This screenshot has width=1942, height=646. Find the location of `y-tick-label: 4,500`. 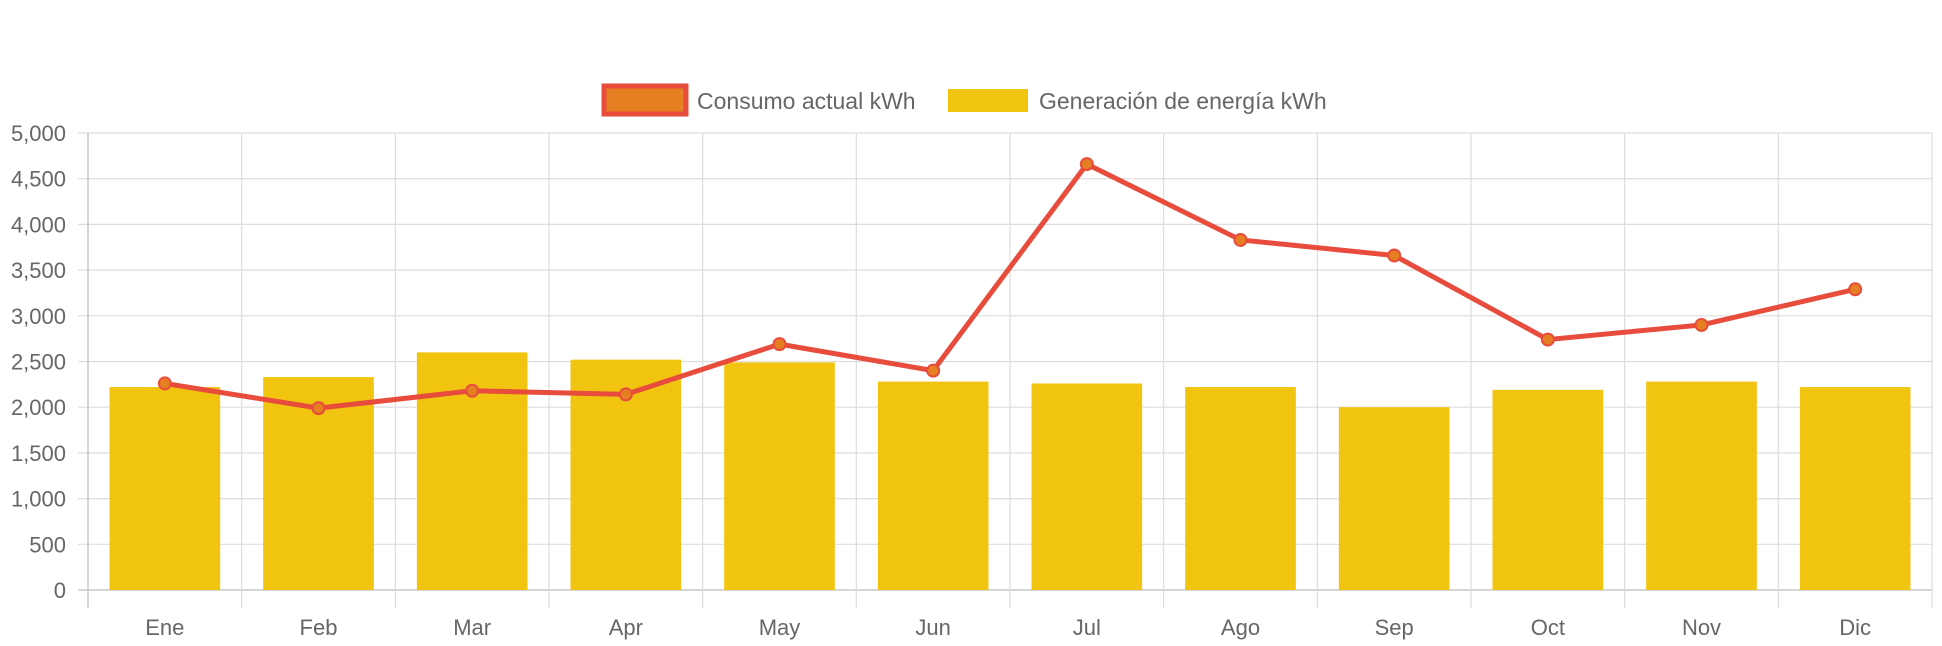

y-tick-label: 4,500 is located at coordinates (38, 179).